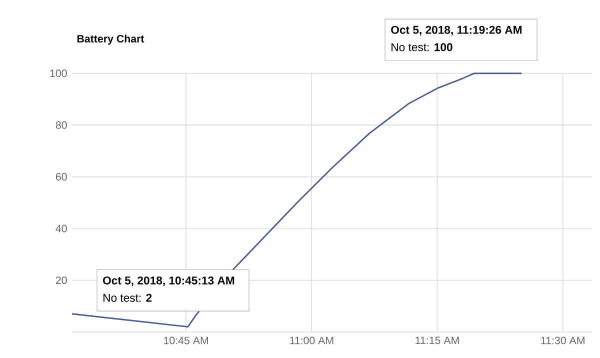  Describe the element at coordinates (422, 47) in the screenshot. I see `text: No test: 100` at that location.